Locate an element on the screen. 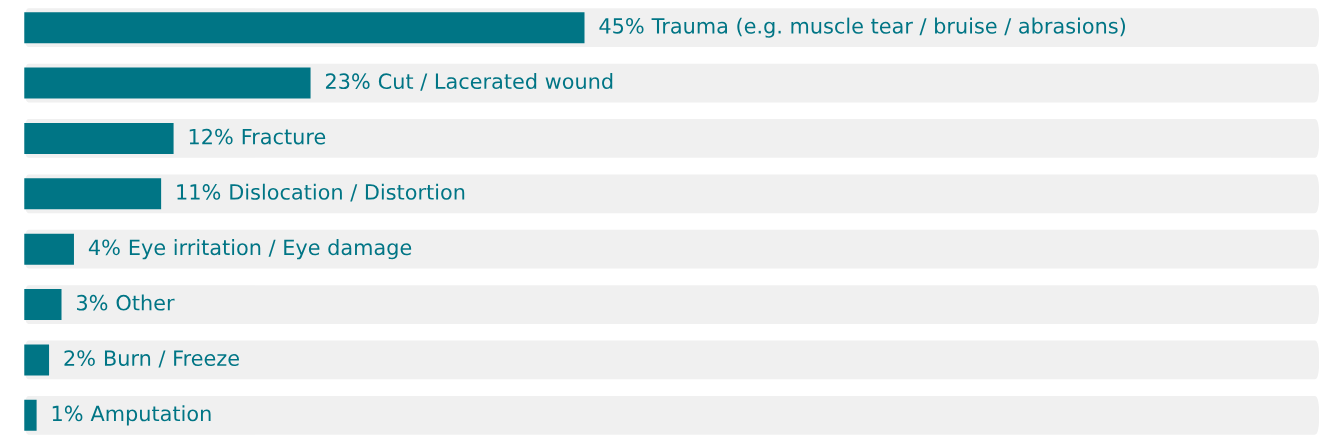  y-tick-label: Eye irritation / Eye damage is located at coordinates (270, 249).